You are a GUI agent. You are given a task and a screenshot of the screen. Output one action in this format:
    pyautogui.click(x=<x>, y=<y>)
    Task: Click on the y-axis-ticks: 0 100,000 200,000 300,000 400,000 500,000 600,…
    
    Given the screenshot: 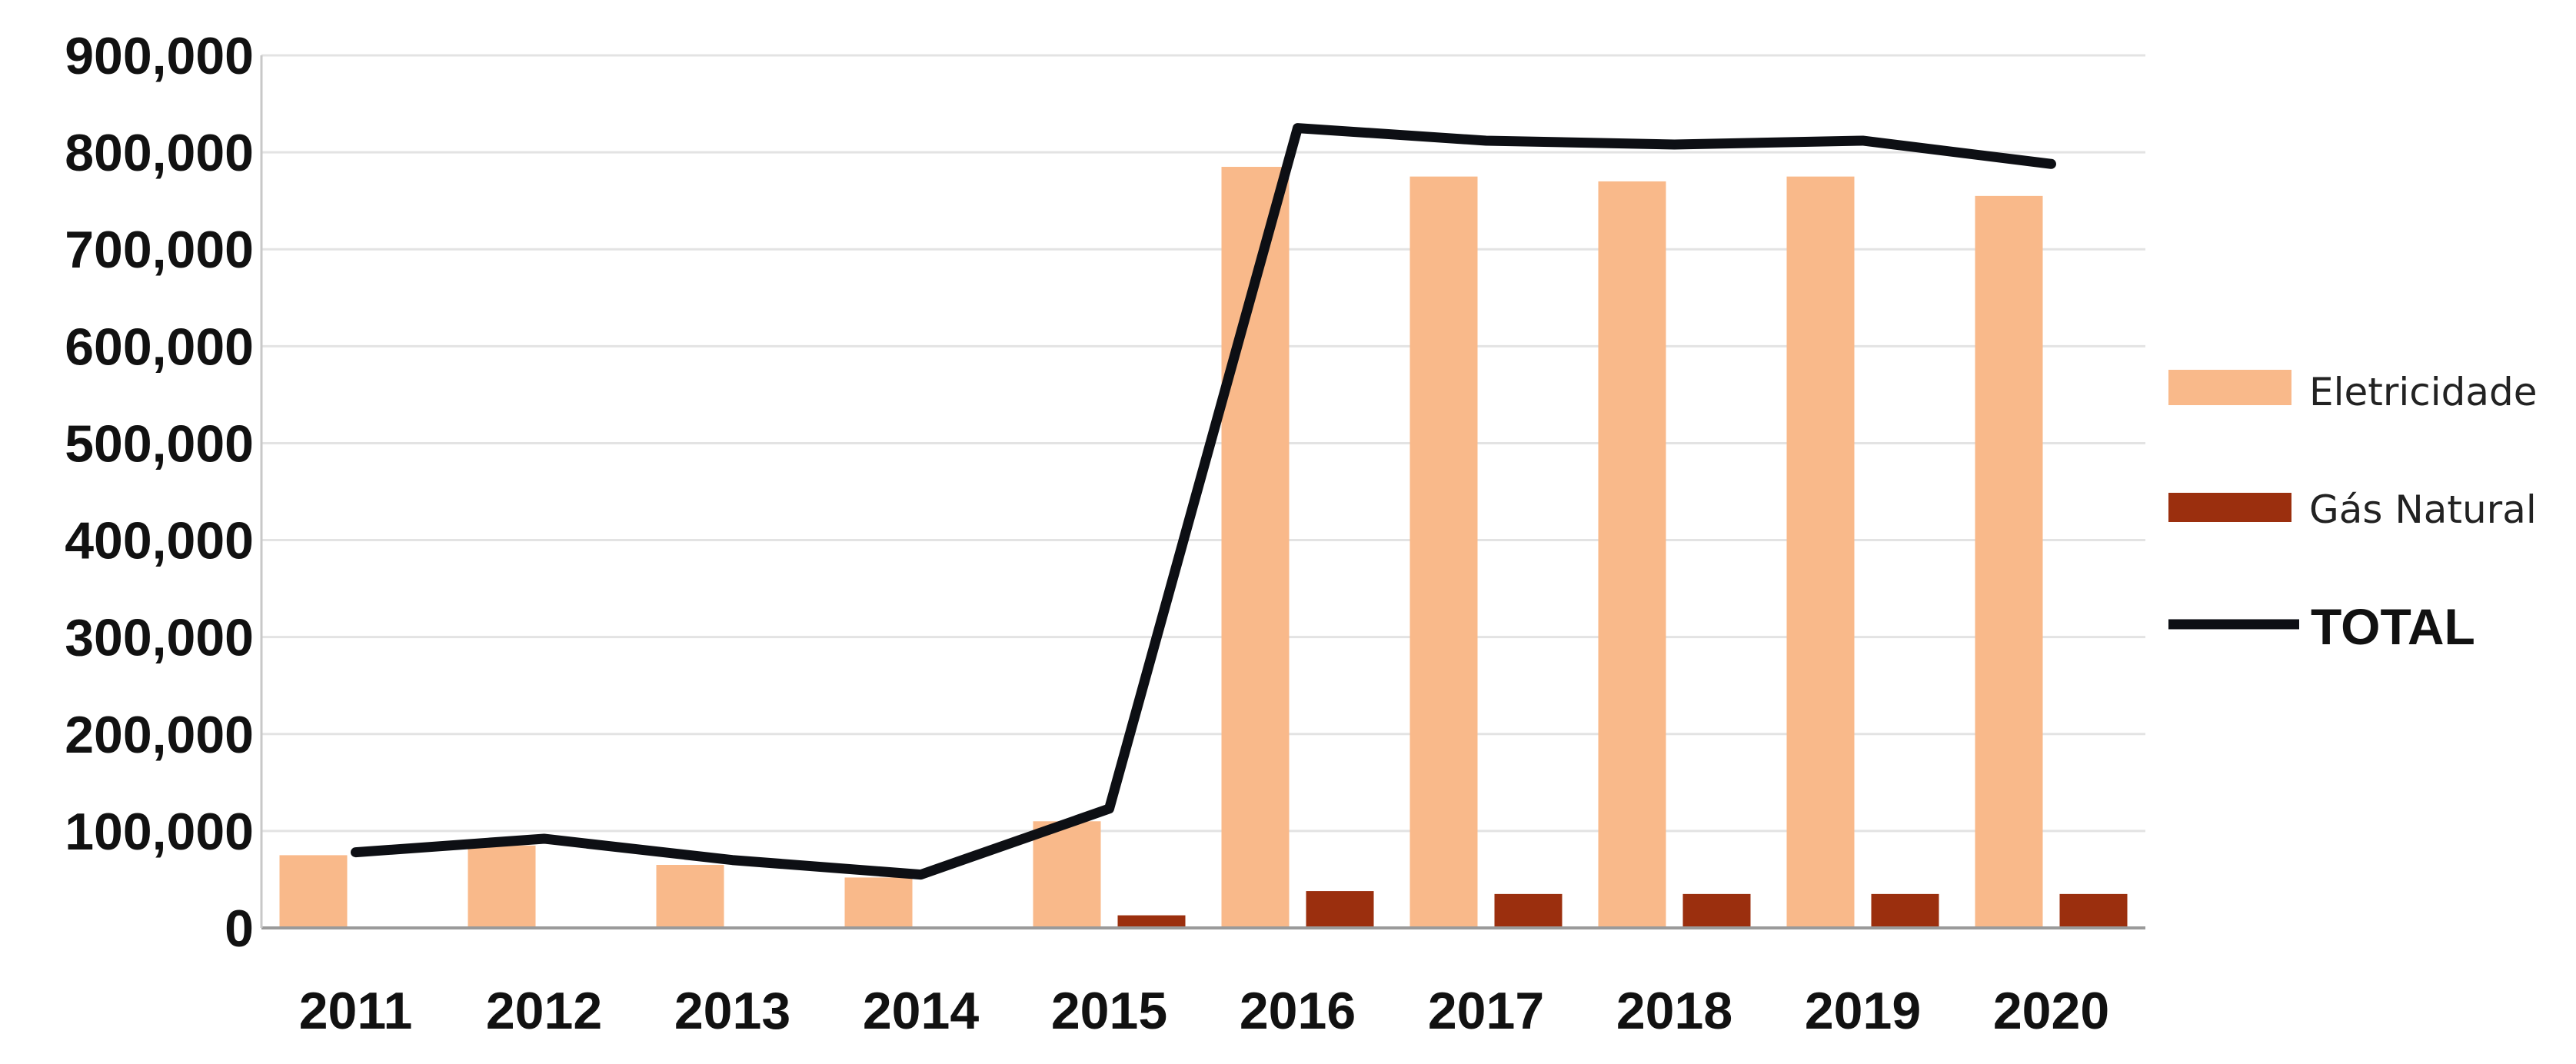 What is the action you would take?
    pyautogui.click(x=159, y=492)
    